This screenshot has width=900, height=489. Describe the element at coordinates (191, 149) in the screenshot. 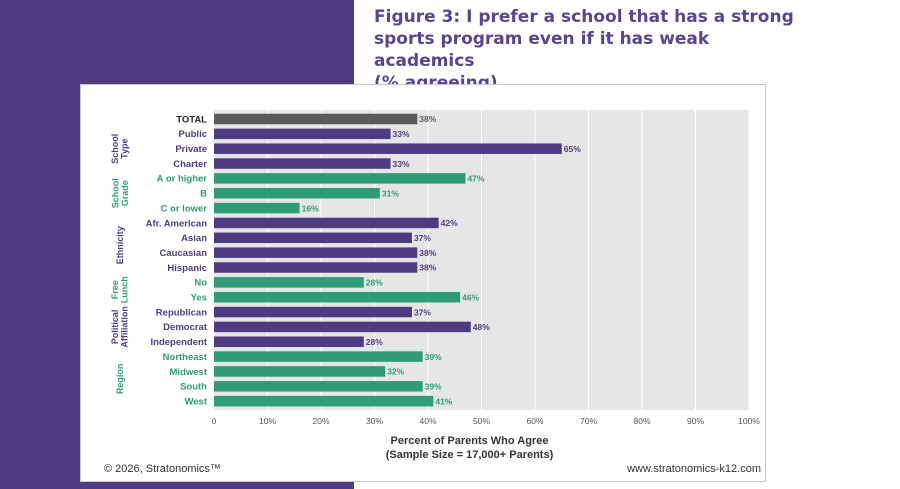

I see `category-label: Private` at that location.